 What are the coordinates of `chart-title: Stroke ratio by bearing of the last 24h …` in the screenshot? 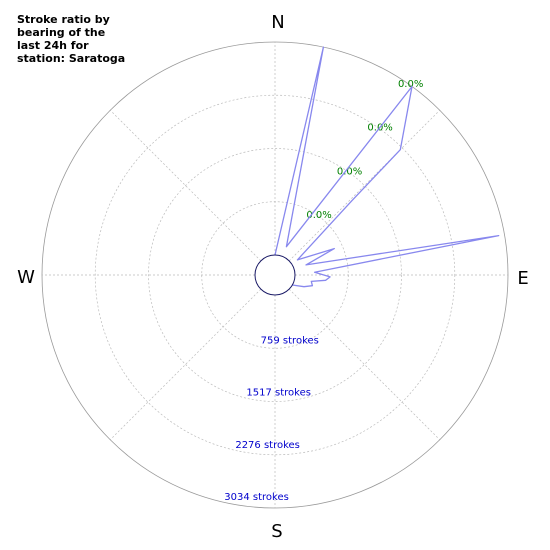 It's located at (71, 39).